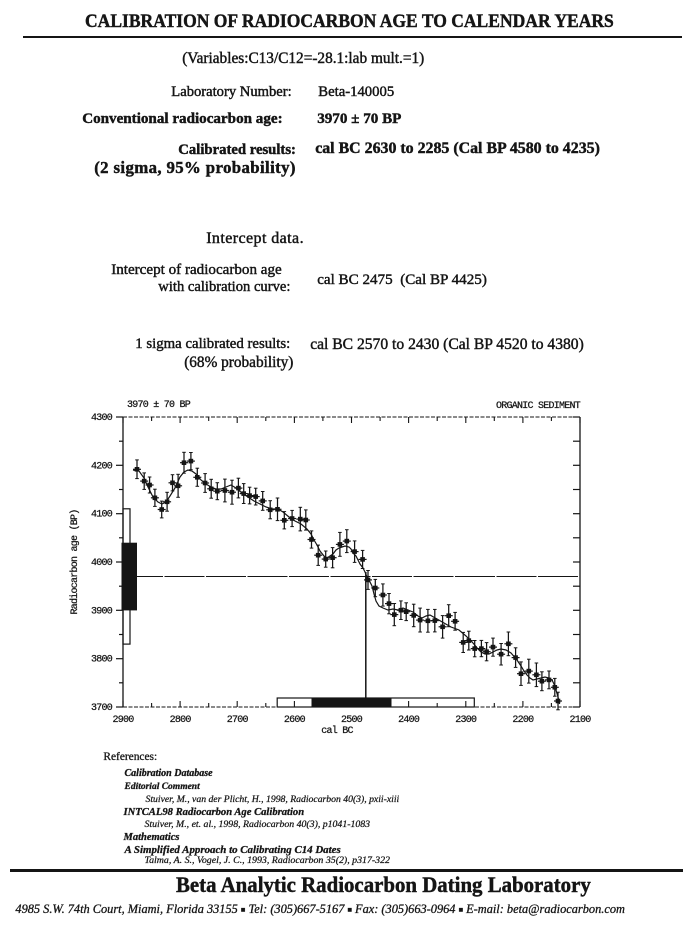 The height and width of the screenshot is (945, 689). I want to click on svg-text: 2900, so click(123, 720).